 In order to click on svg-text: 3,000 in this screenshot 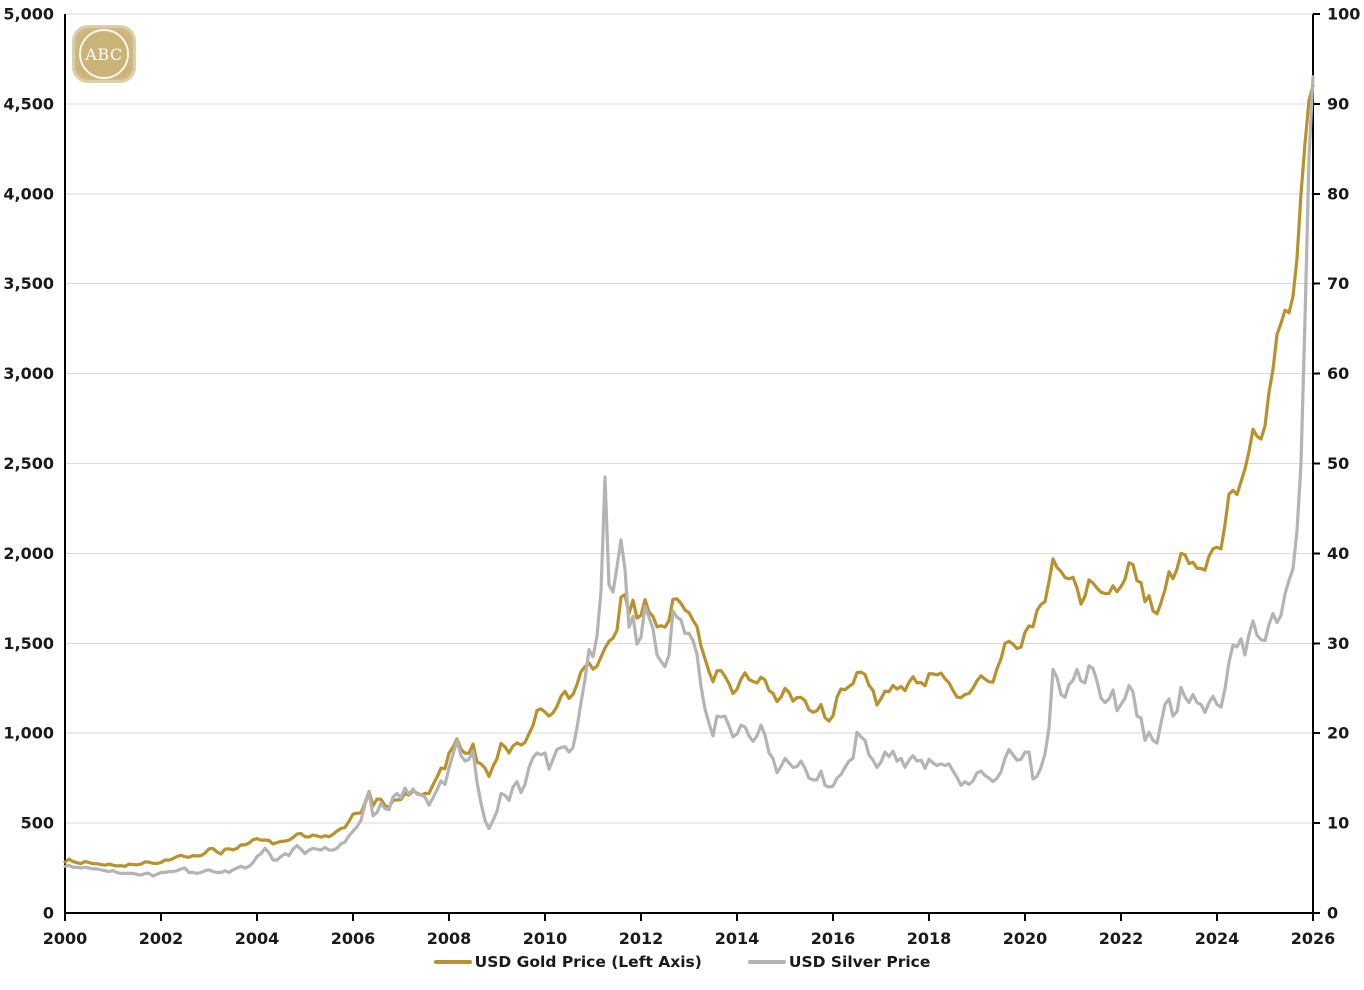, I will do `click(28, 373)`.